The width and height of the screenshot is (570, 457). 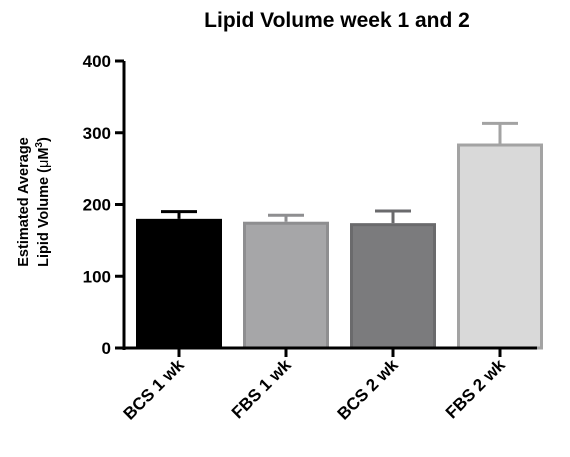 I want to click on y-axis: 0 100 200 300 400, so click(x=104, y=205).